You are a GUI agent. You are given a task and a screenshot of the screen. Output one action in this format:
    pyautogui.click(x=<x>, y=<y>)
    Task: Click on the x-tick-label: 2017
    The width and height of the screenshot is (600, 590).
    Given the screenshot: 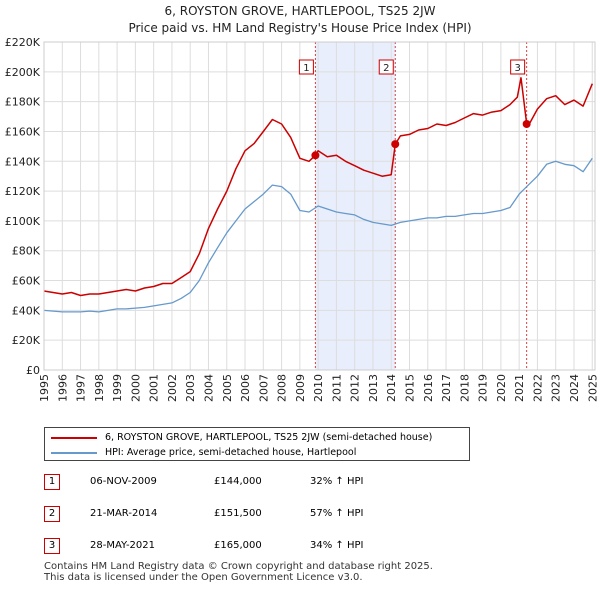 What is the action you would take?
    pyautogui.click(x=446, y=388)
    